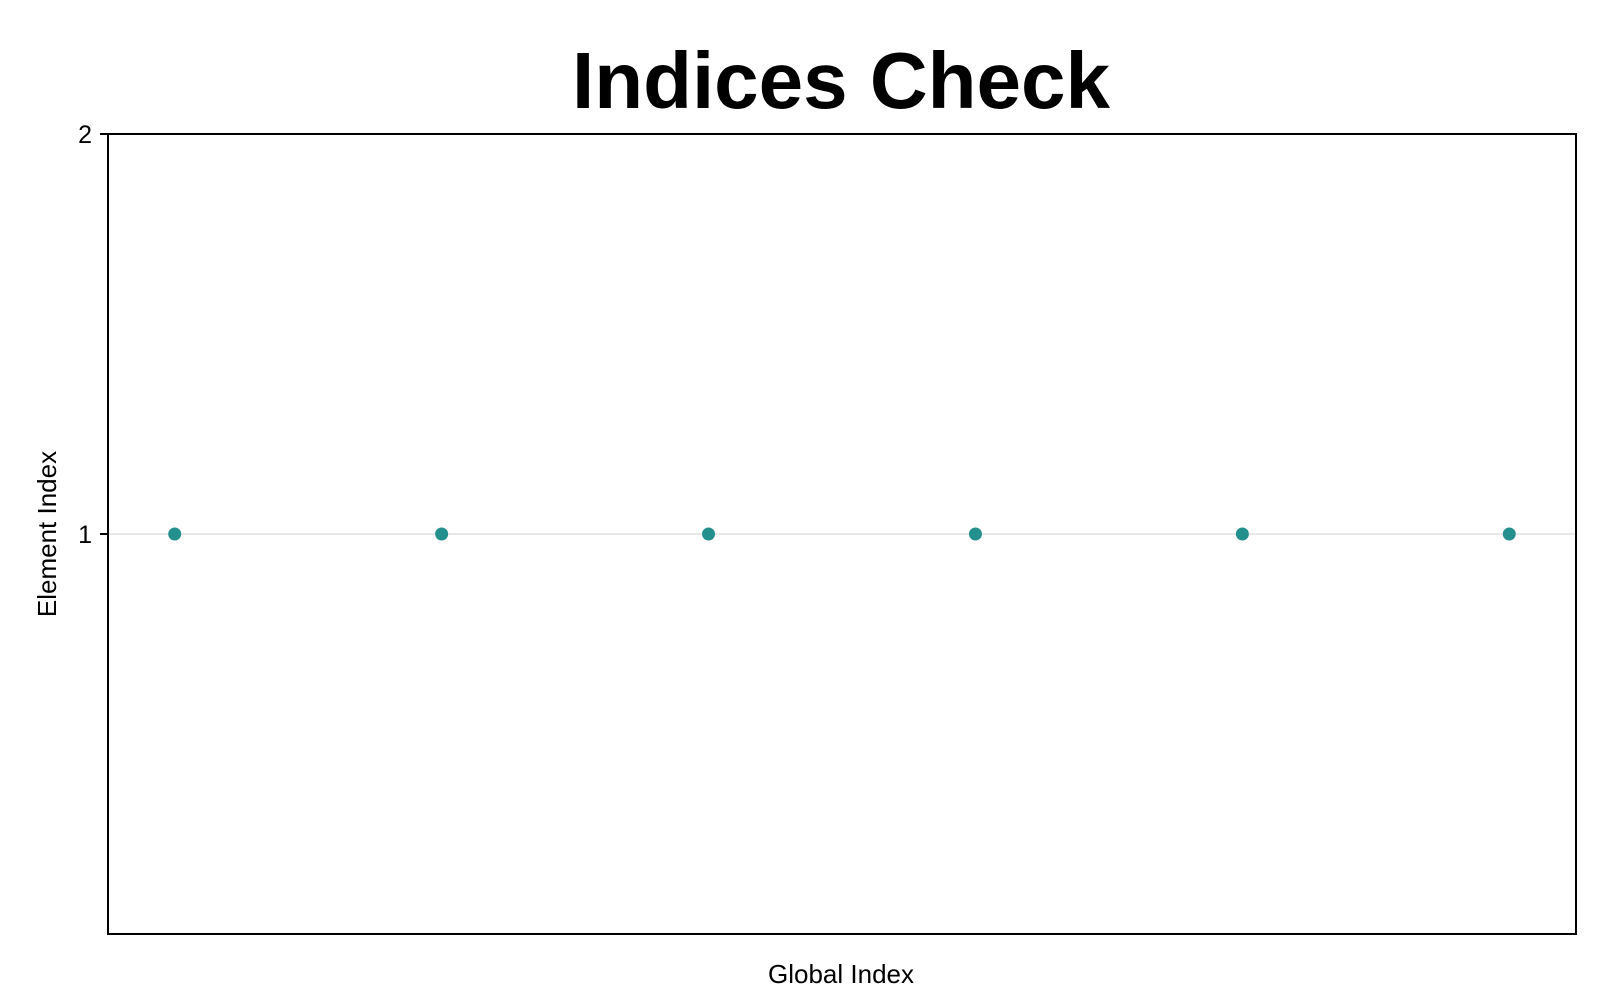  I want to click on chart-title: Indices Check, so click(841, 80).